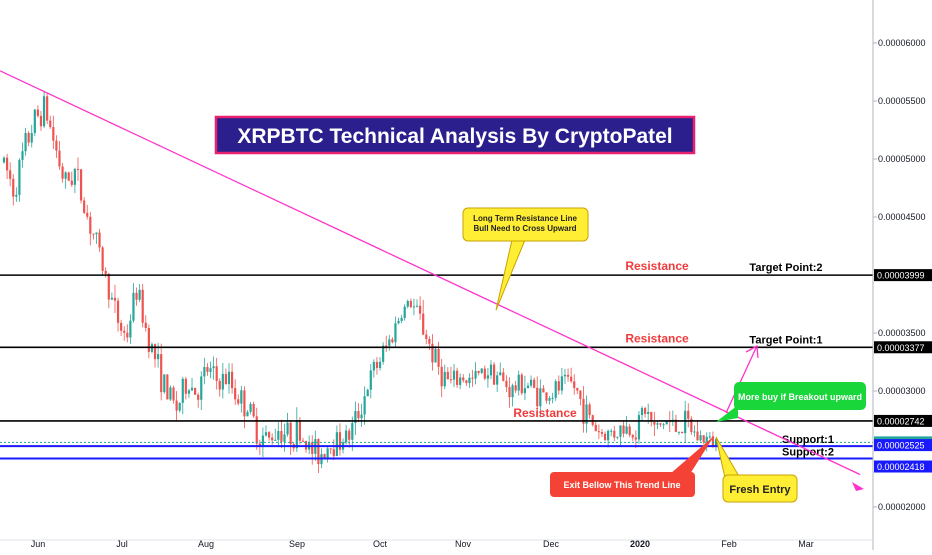 This screenshot has height=555, width=932. I want to click on zone-label-target-2: Resistance, so click(657, 266).